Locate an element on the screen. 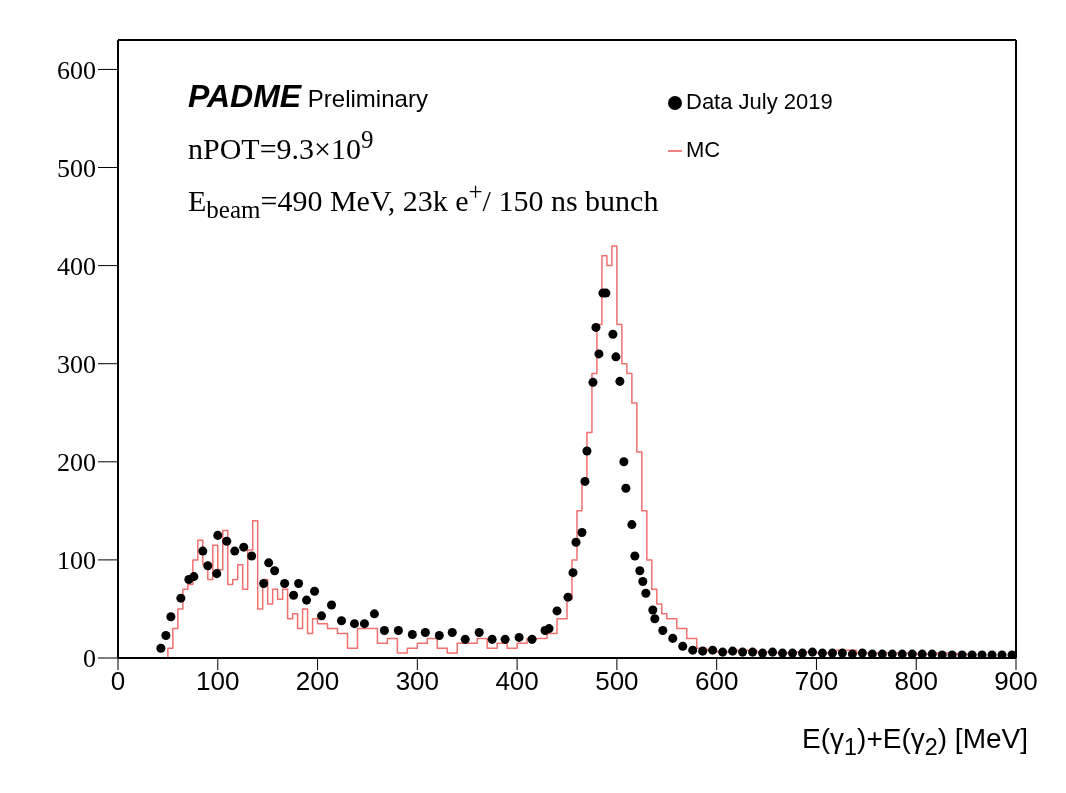  annotation: E$_{beam}$=490 MeV, 23k e$^{+}$/ 150 ns bunch is located at coordinates (423, 201).